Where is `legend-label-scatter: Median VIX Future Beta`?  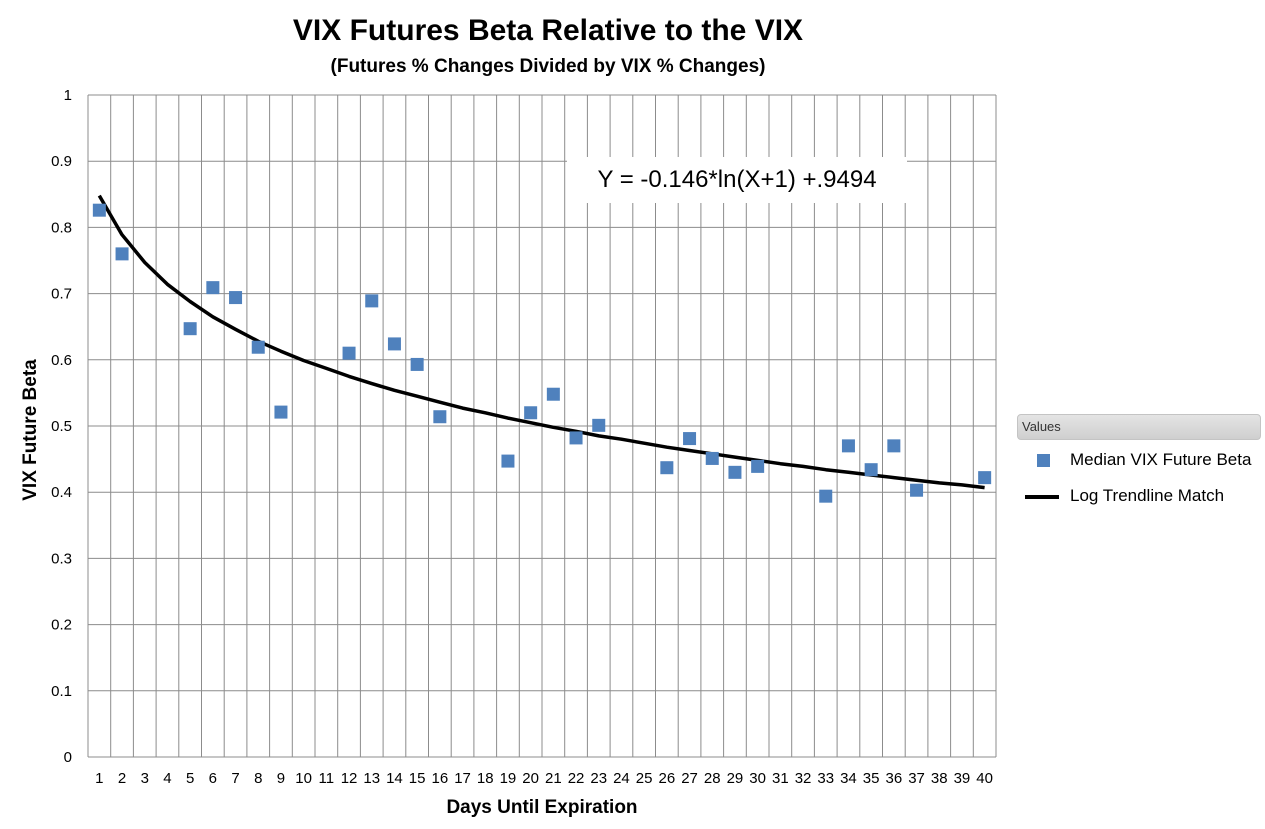 legend-label-scatter: Median VIX Future Beta is located at coordinates (1161, 459).